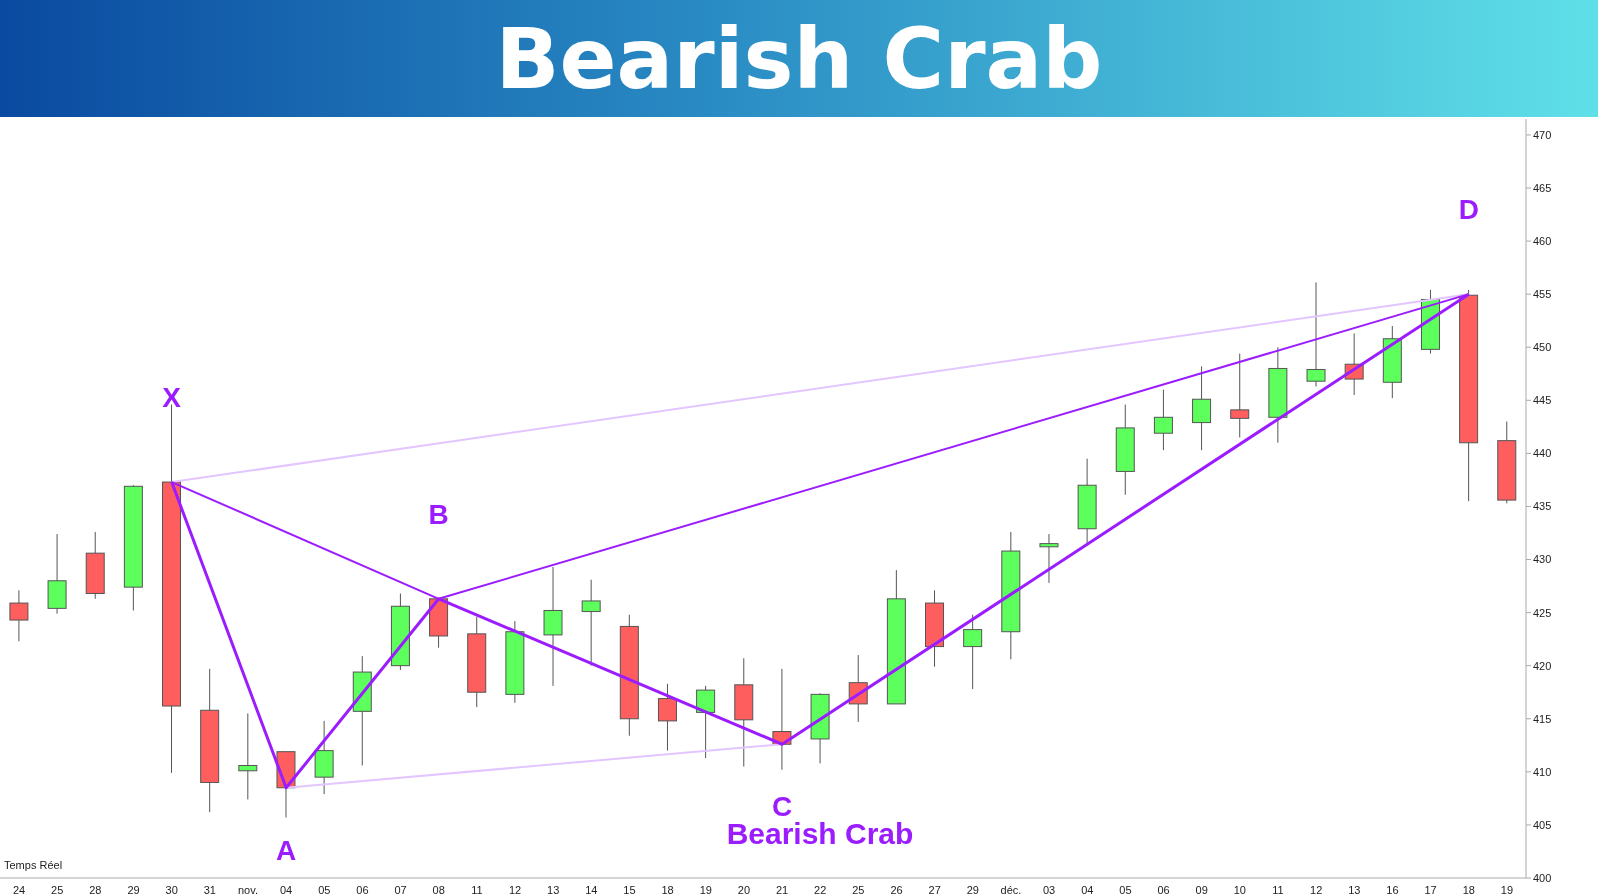 This screenshot has height=896, width=1598. Describe the element at coordinates (400, 889) in the screenshot. I see `x-tick-label: 07` at that location.